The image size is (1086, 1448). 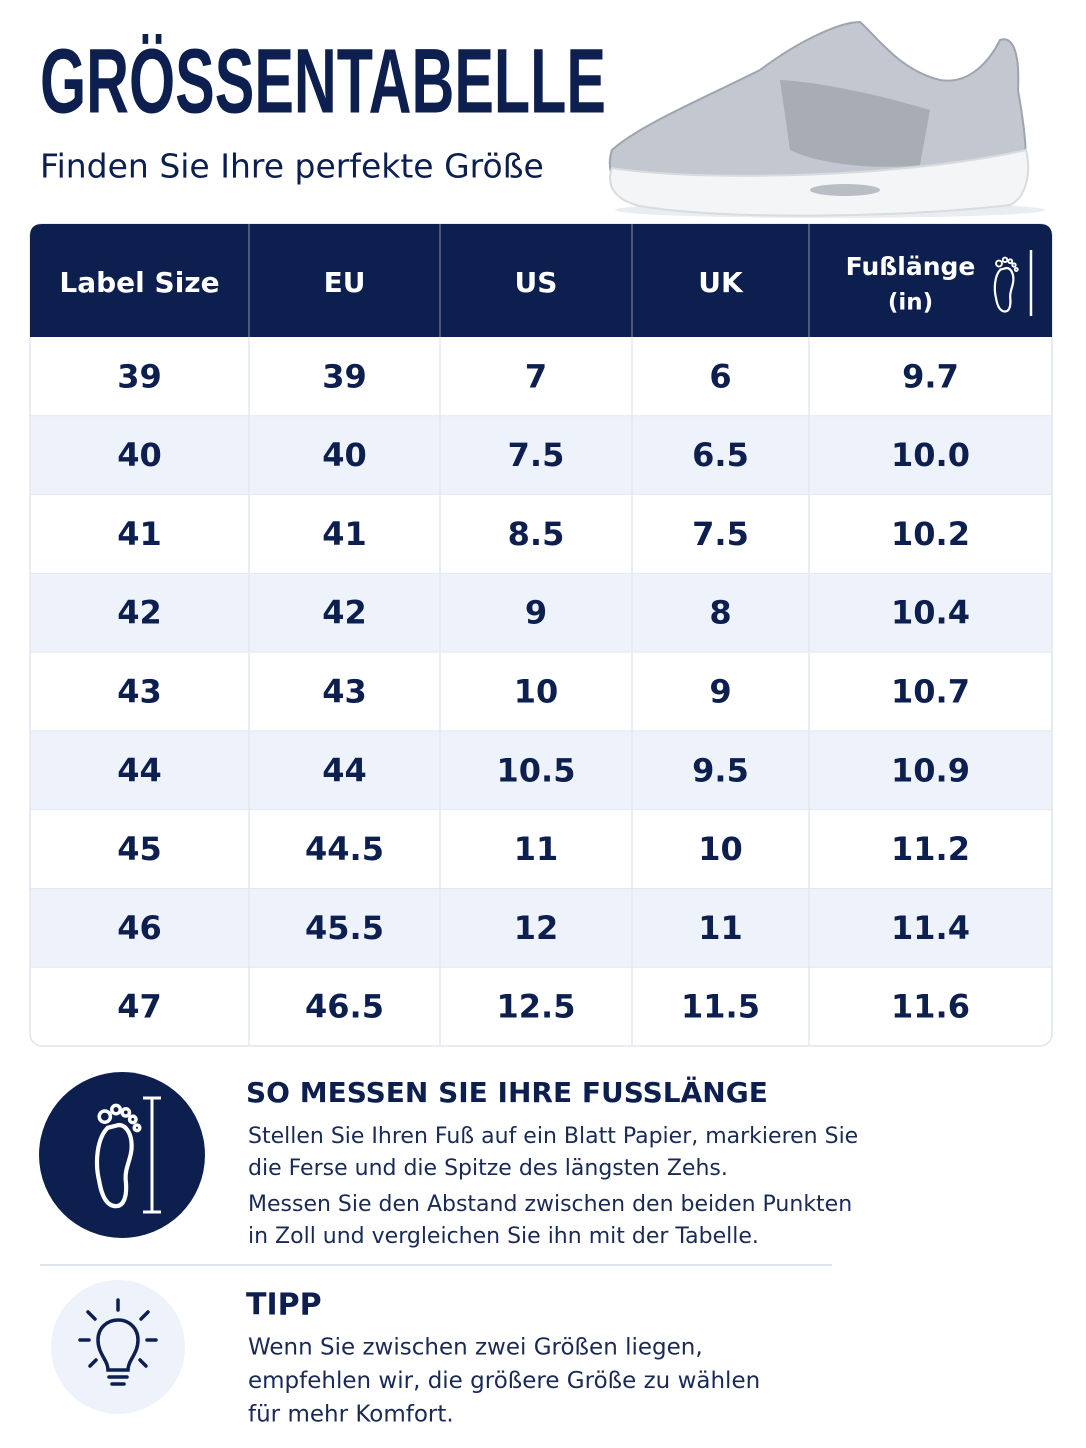 What do you see at coordinates (344, 1007) in the screenshot?
I see `table-cell: 46.5` at bounding box center [344, 1007].